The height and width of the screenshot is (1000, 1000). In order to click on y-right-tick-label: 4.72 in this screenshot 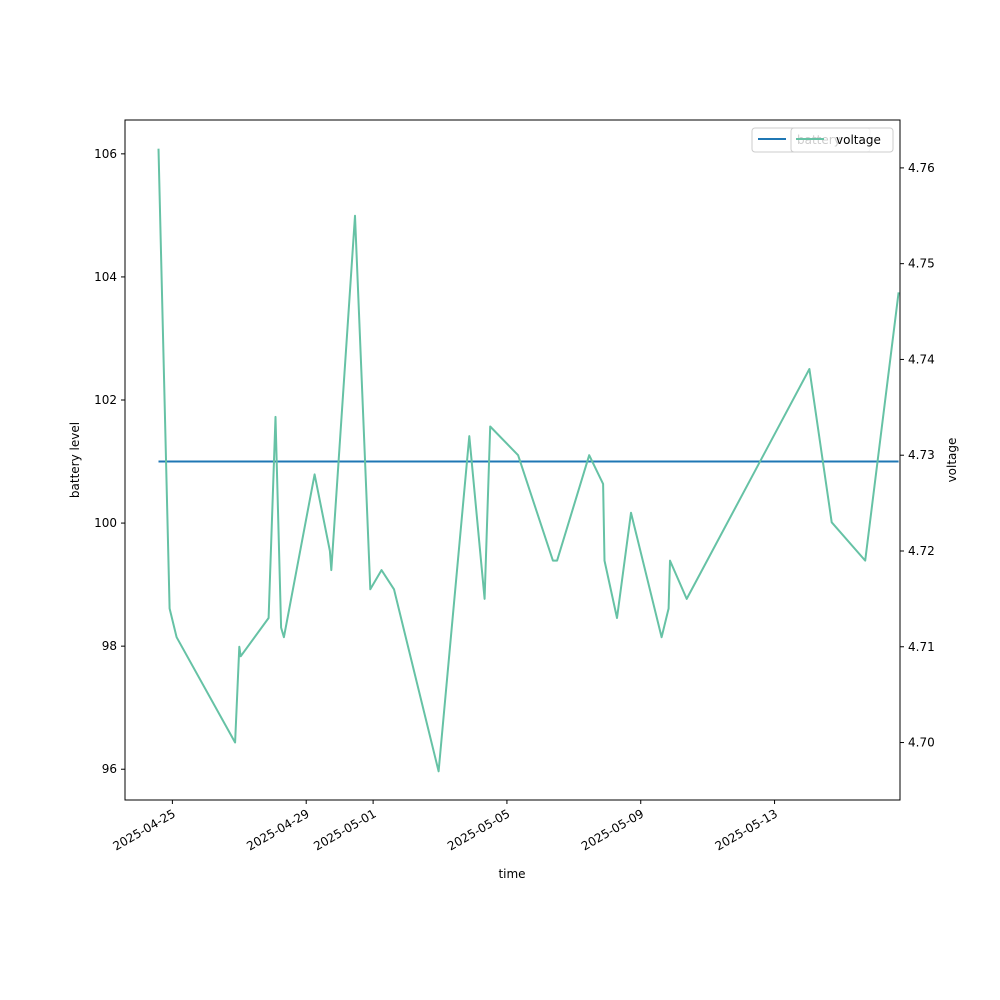, I will do `click(921, 551)`.